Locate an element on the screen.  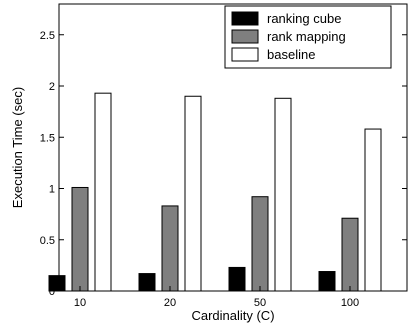
legend-label-rank-mapping: rank mapping is located at coordinates (306, 36).